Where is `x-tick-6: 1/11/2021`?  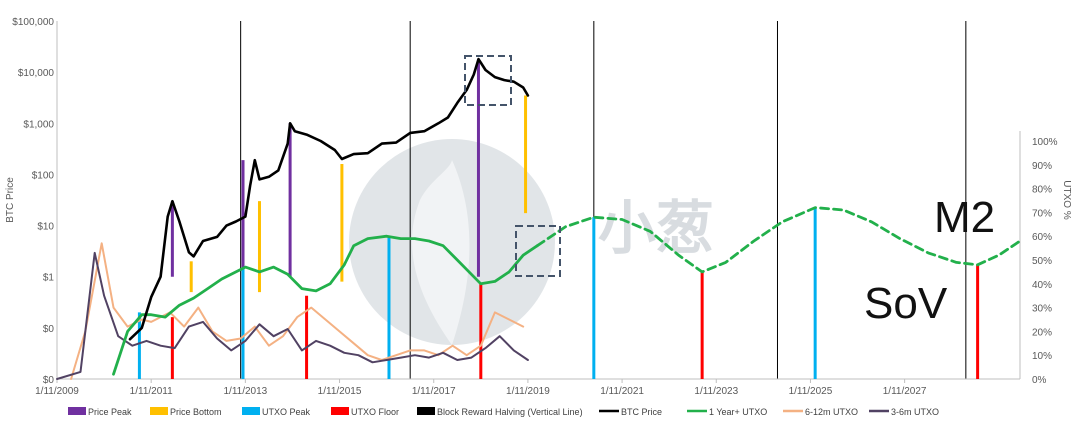
x-tick-6: 1/11/2021 is located at coordinates (622, 391).